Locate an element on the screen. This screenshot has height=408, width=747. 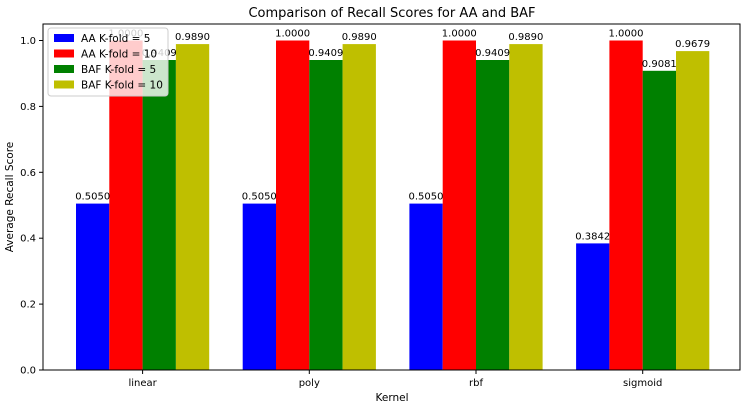
bar-series-4-linear is located at coordinates (192, 207).